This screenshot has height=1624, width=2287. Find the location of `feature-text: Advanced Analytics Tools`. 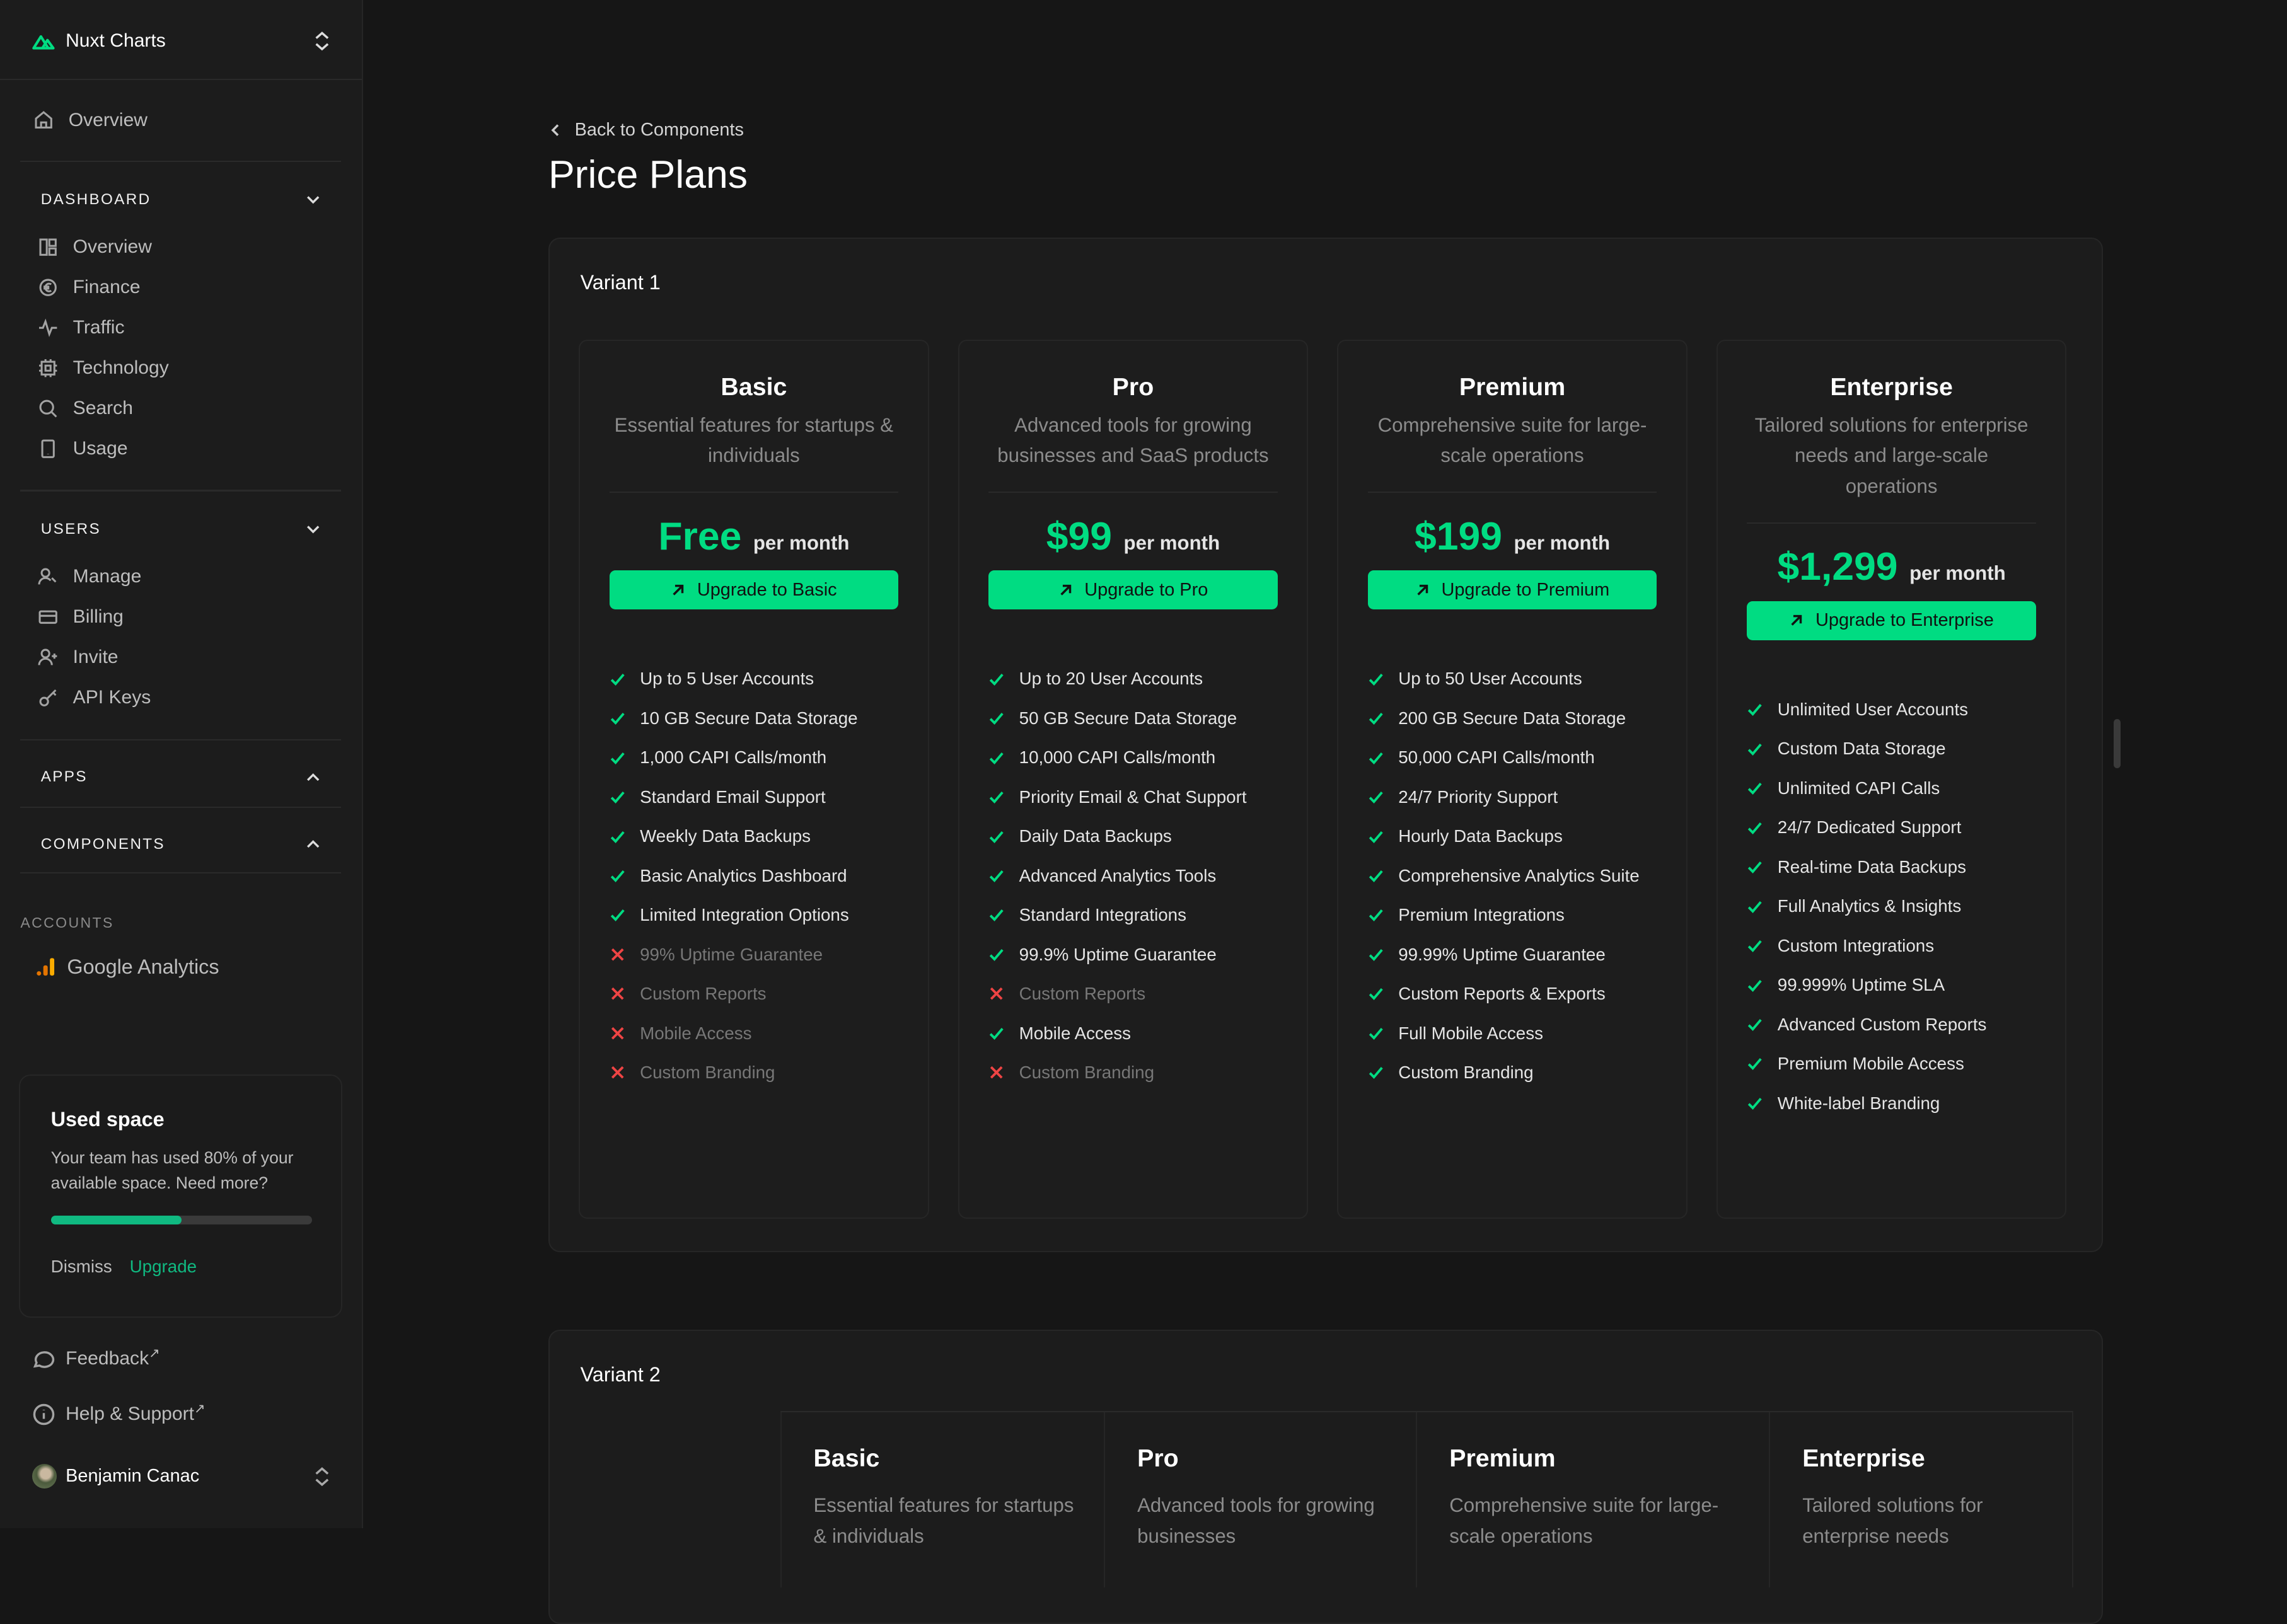

feature-text: Advanced Analytics Tools is located at coordinates (1118, 875).